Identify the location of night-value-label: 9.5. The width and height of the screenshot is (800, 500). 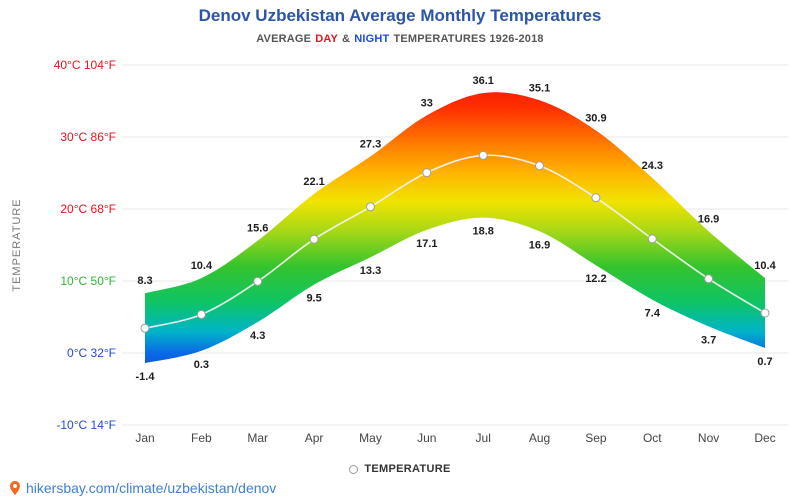
(313, 299).